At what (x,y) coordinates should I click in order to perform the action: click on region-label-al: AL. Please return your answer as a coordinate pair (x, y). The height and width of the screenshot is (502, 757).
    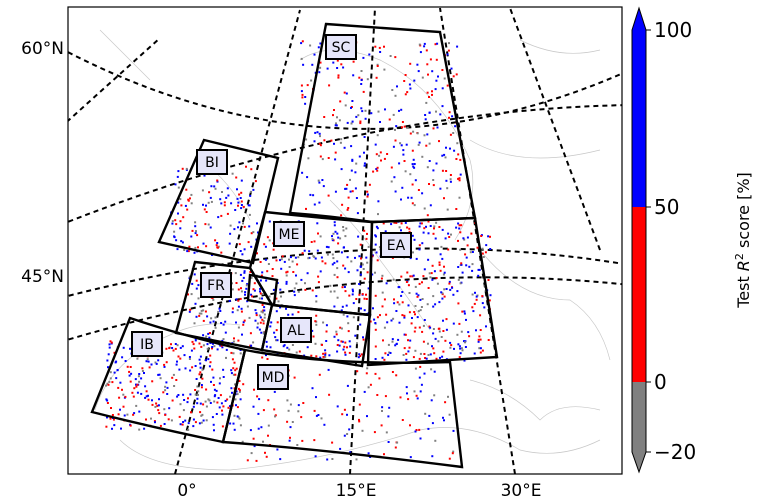
    Looking at the image, I should click on (296, 330).